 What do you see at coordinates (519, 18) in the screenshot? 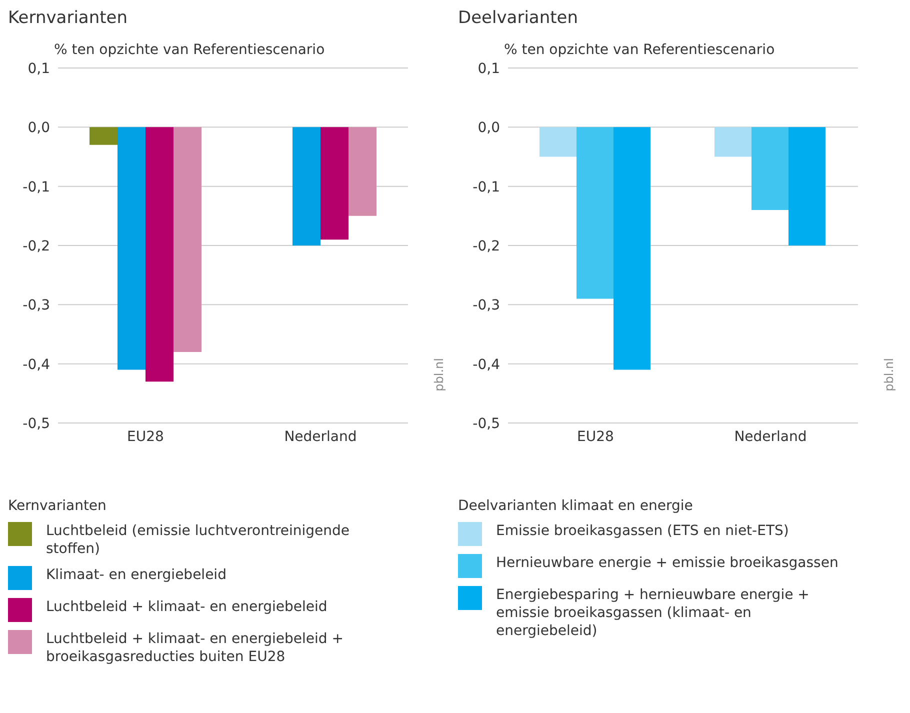
I see `chart-title: Deelvarianten` at bounding box center [519, 18].